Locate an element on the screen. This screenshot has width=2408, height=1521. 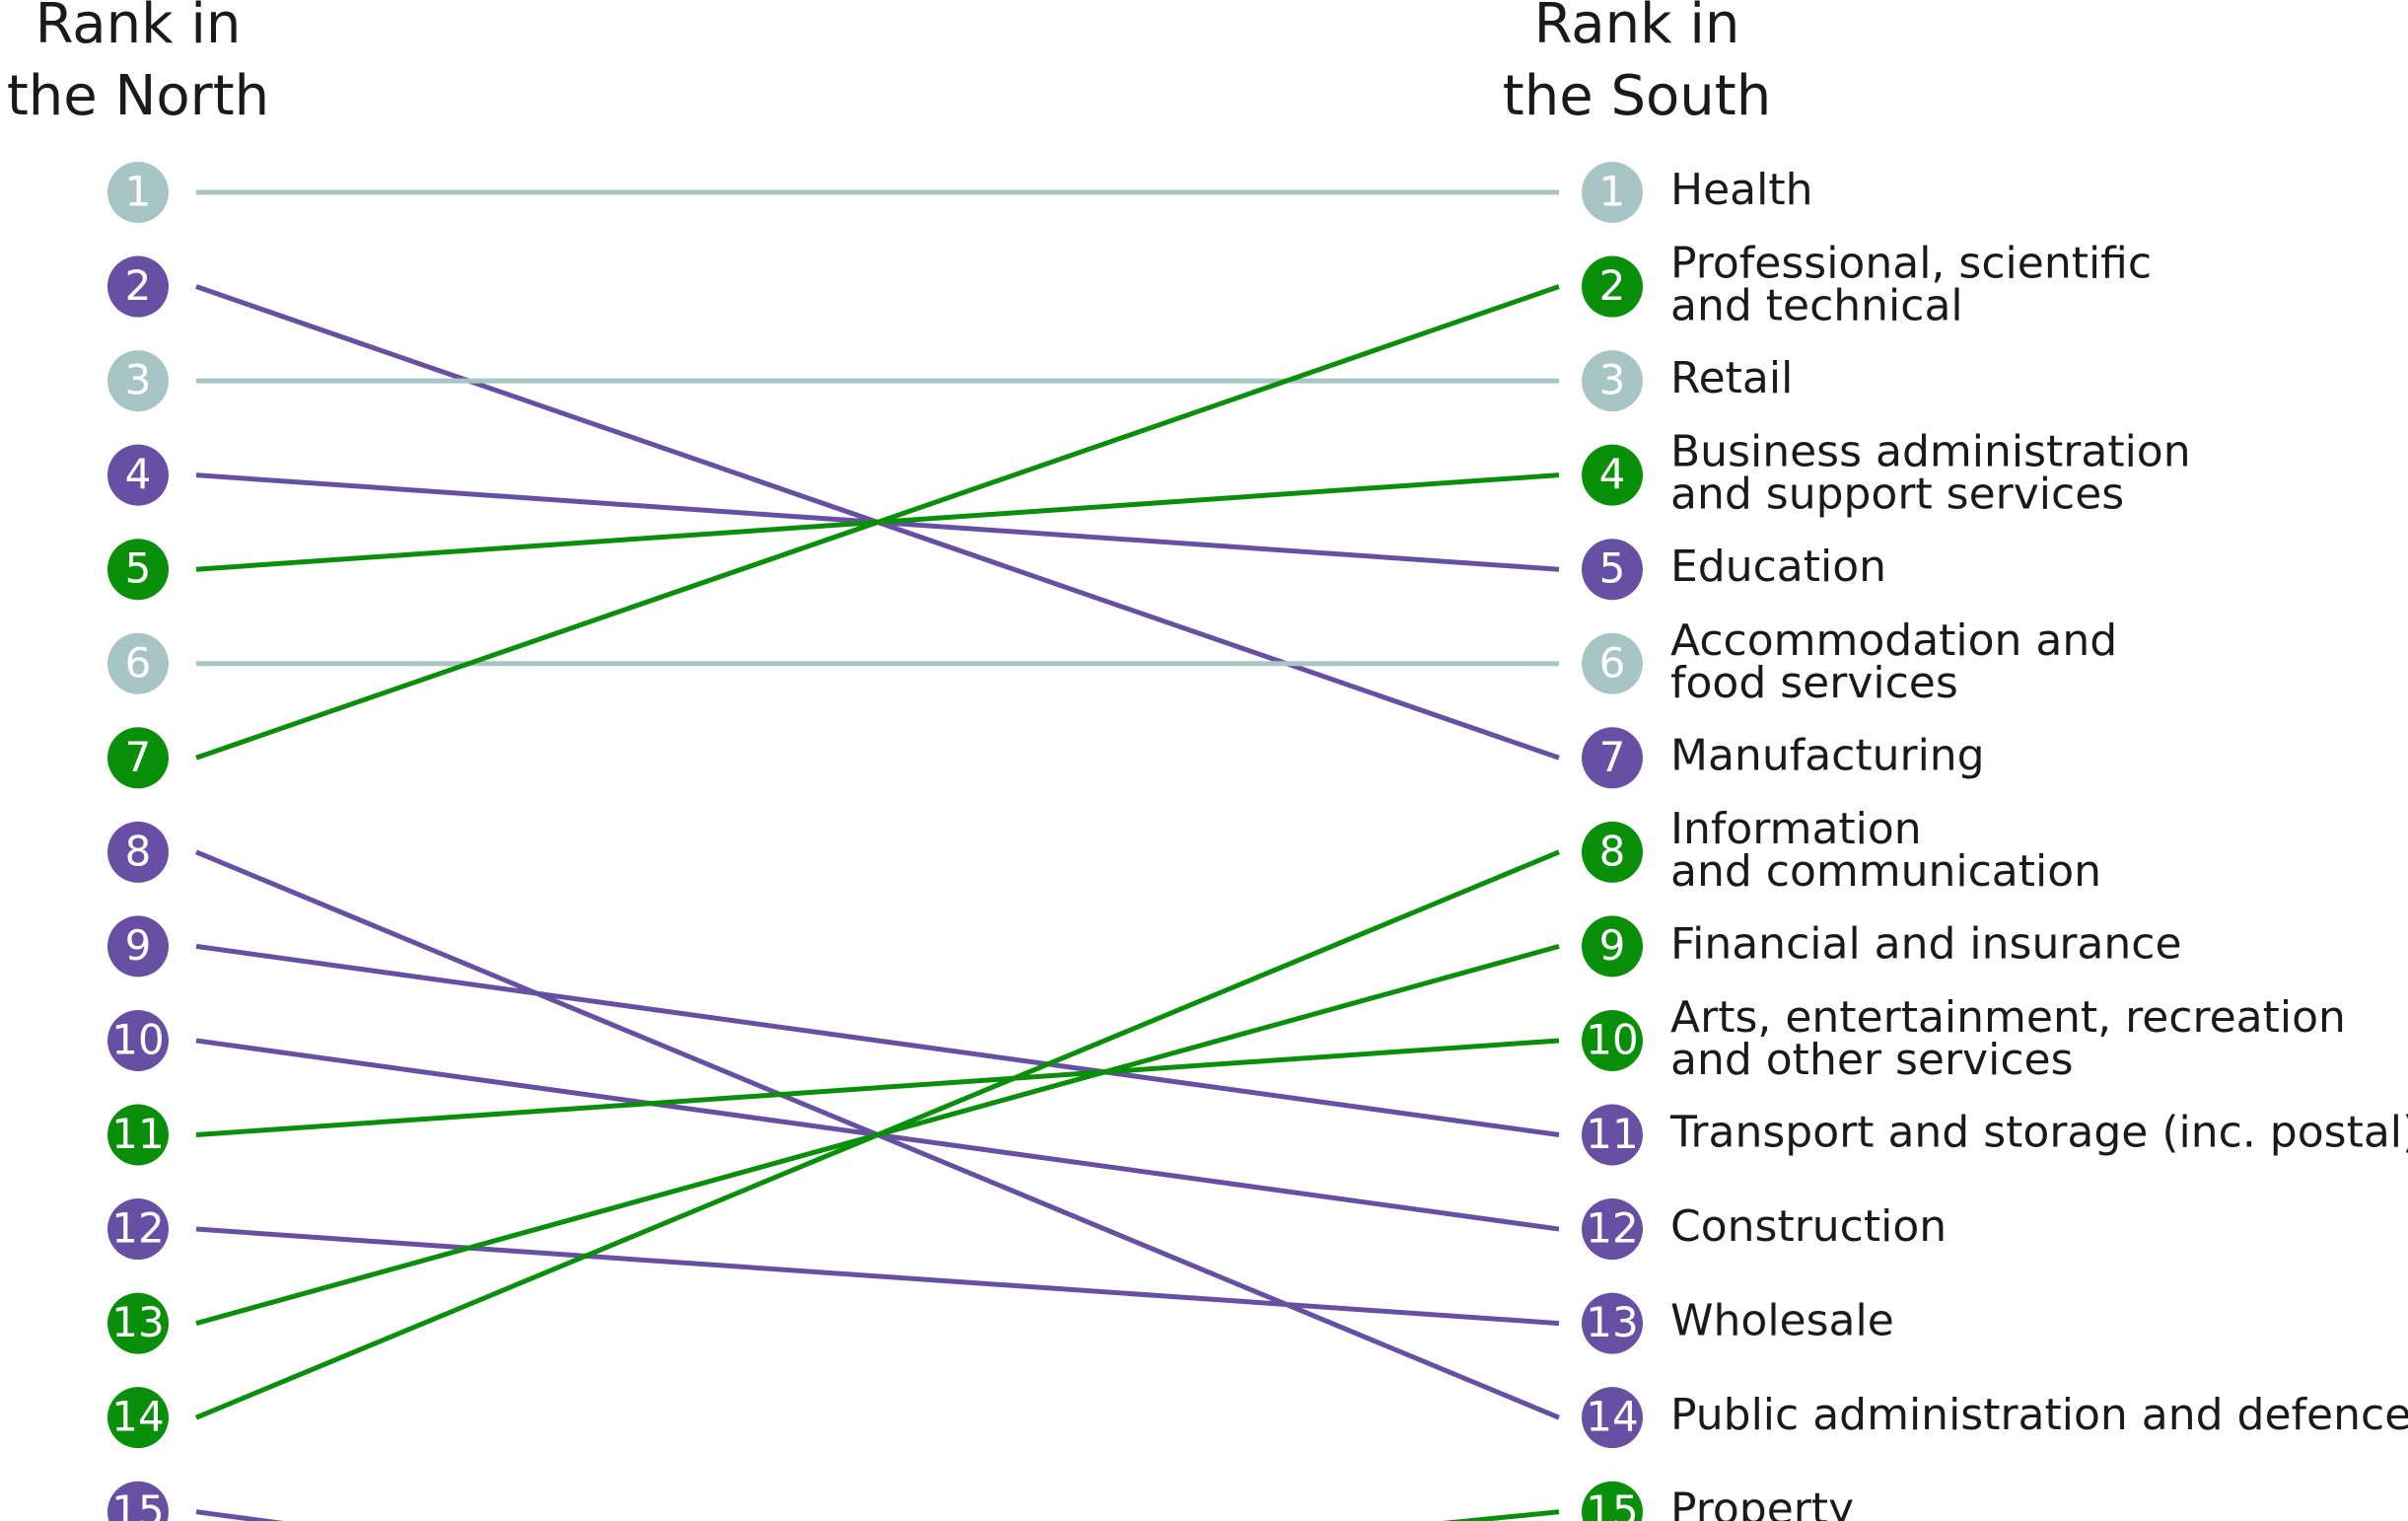
industry-label: food services is located at coordinates (1814, 683).